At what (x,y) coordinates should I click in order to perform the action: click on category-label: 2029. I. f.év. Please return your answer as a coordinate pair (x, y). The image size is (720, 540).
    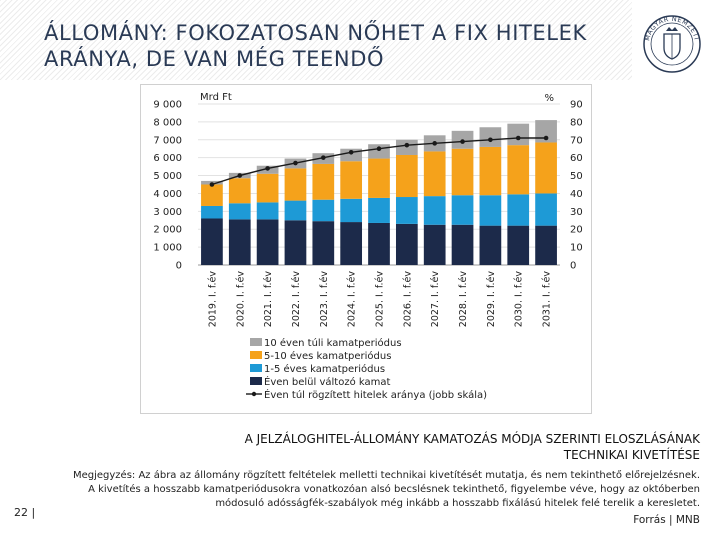
    Looking at the image, I should click on (491, 299).